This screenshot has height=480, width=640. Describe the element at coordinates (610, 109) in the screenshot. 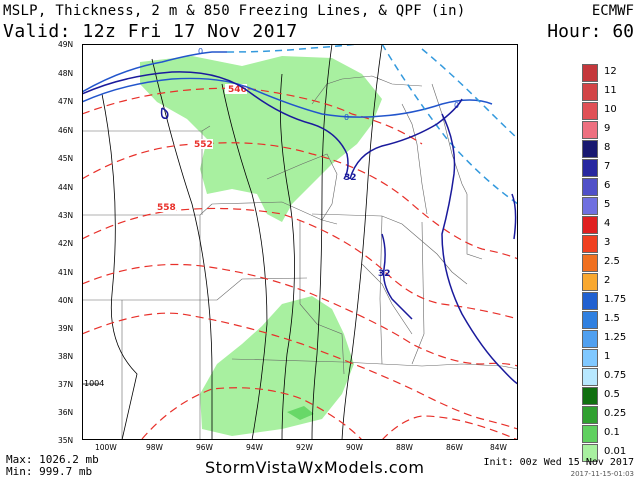

I see `legend-label: 10` at that location.